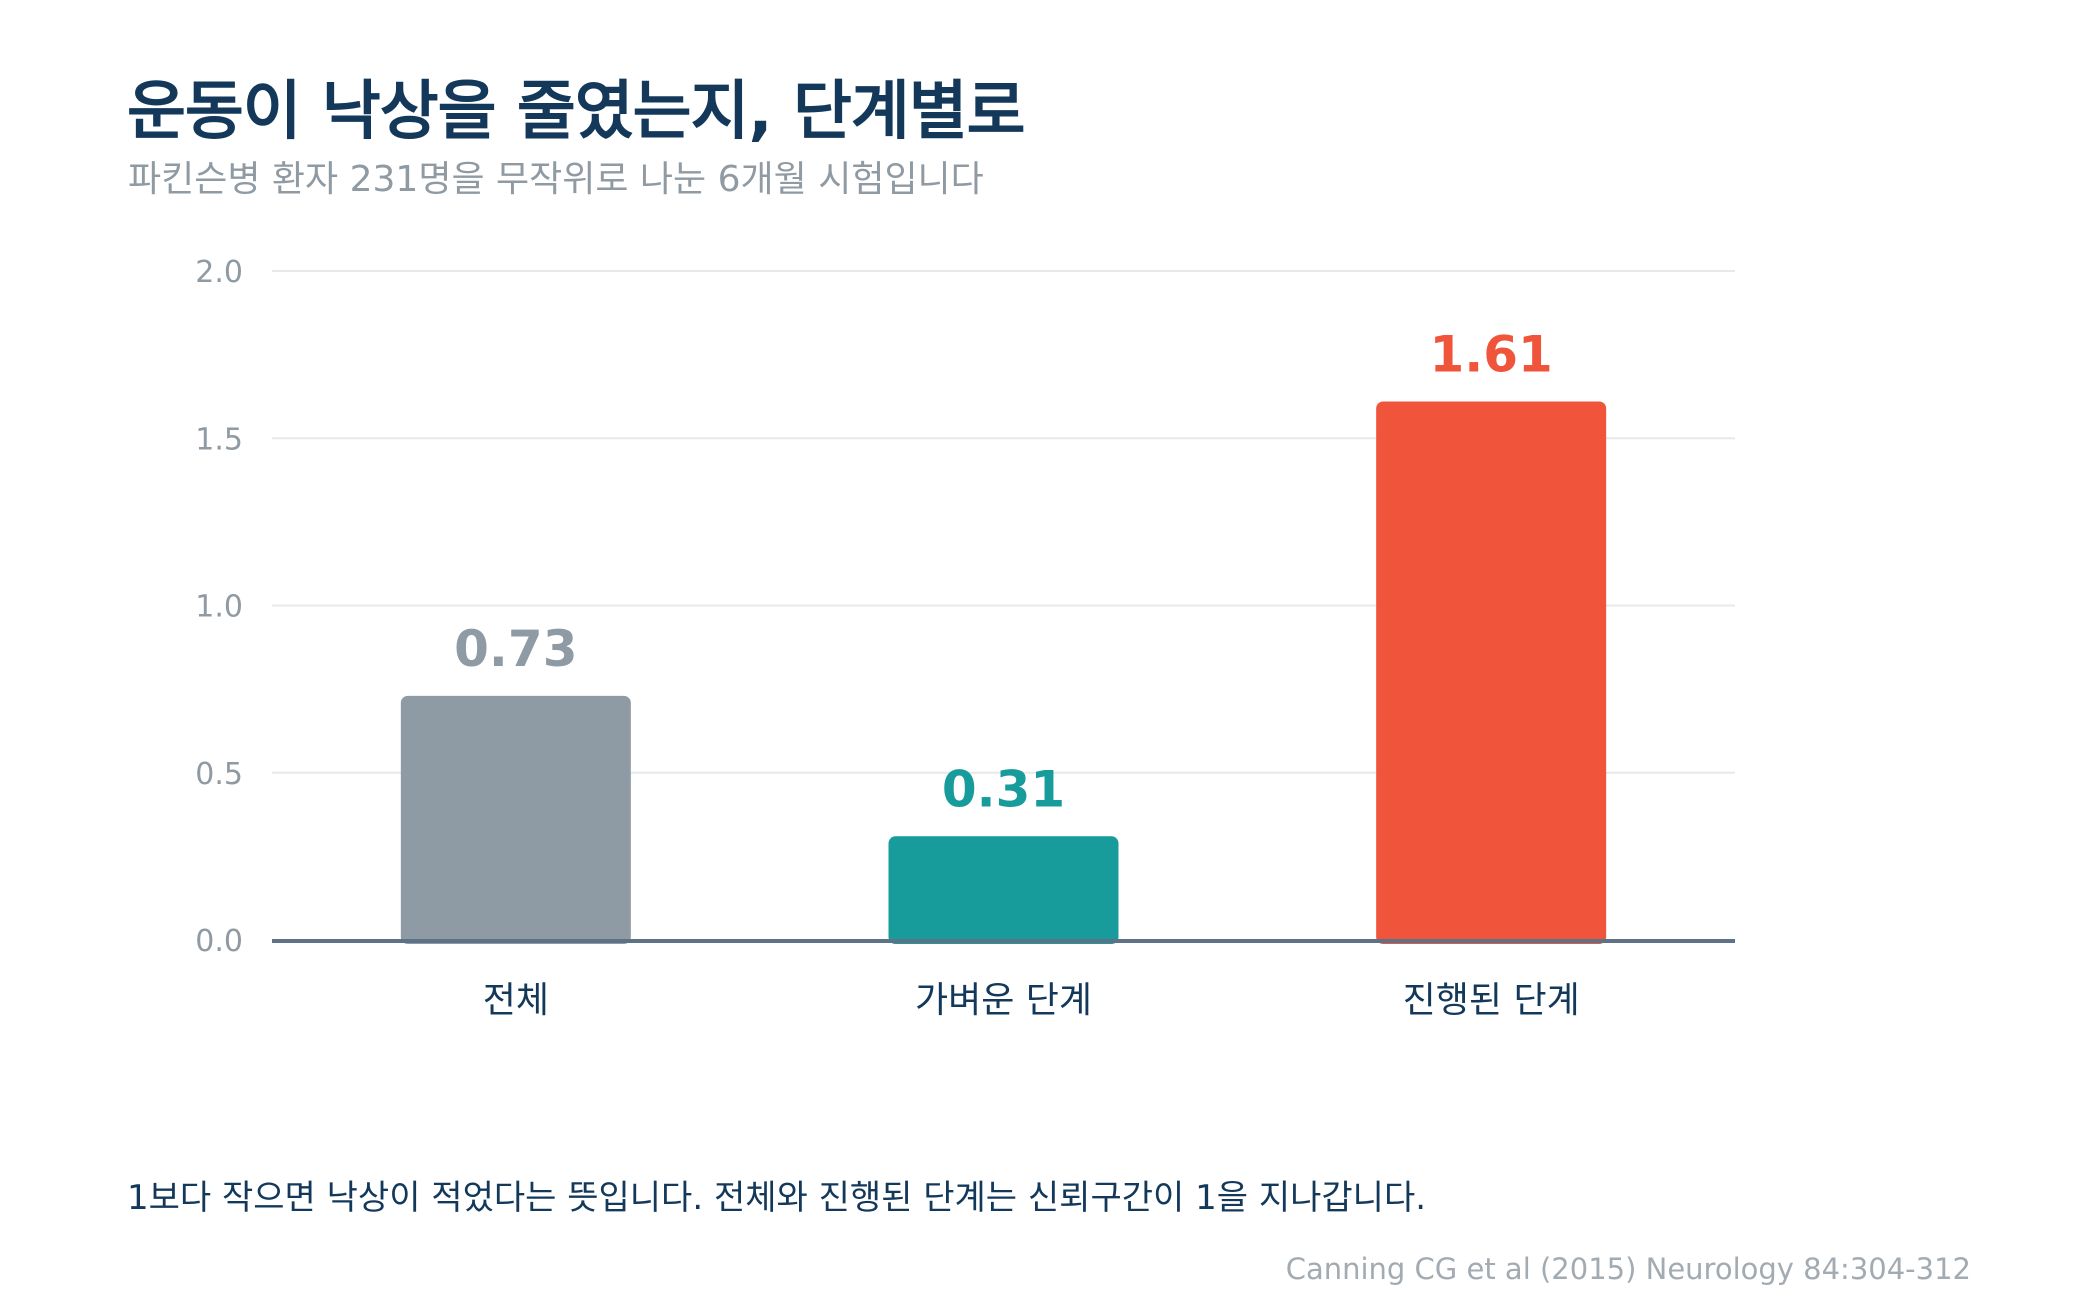  What do you see at coordinates (556, 179) in the screenshot?
I see `chart-subtitle: 파킨슨병 환자 231명을 무작위로 나눈 6개월 시험입니다` at bounding box center [556, 179].